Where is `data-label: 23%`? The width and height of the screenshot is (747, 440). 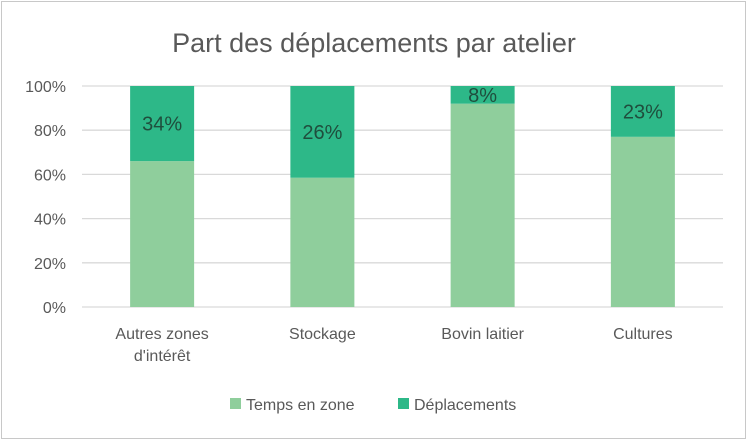
data-label: 23% is located at coordinates (643, 112).